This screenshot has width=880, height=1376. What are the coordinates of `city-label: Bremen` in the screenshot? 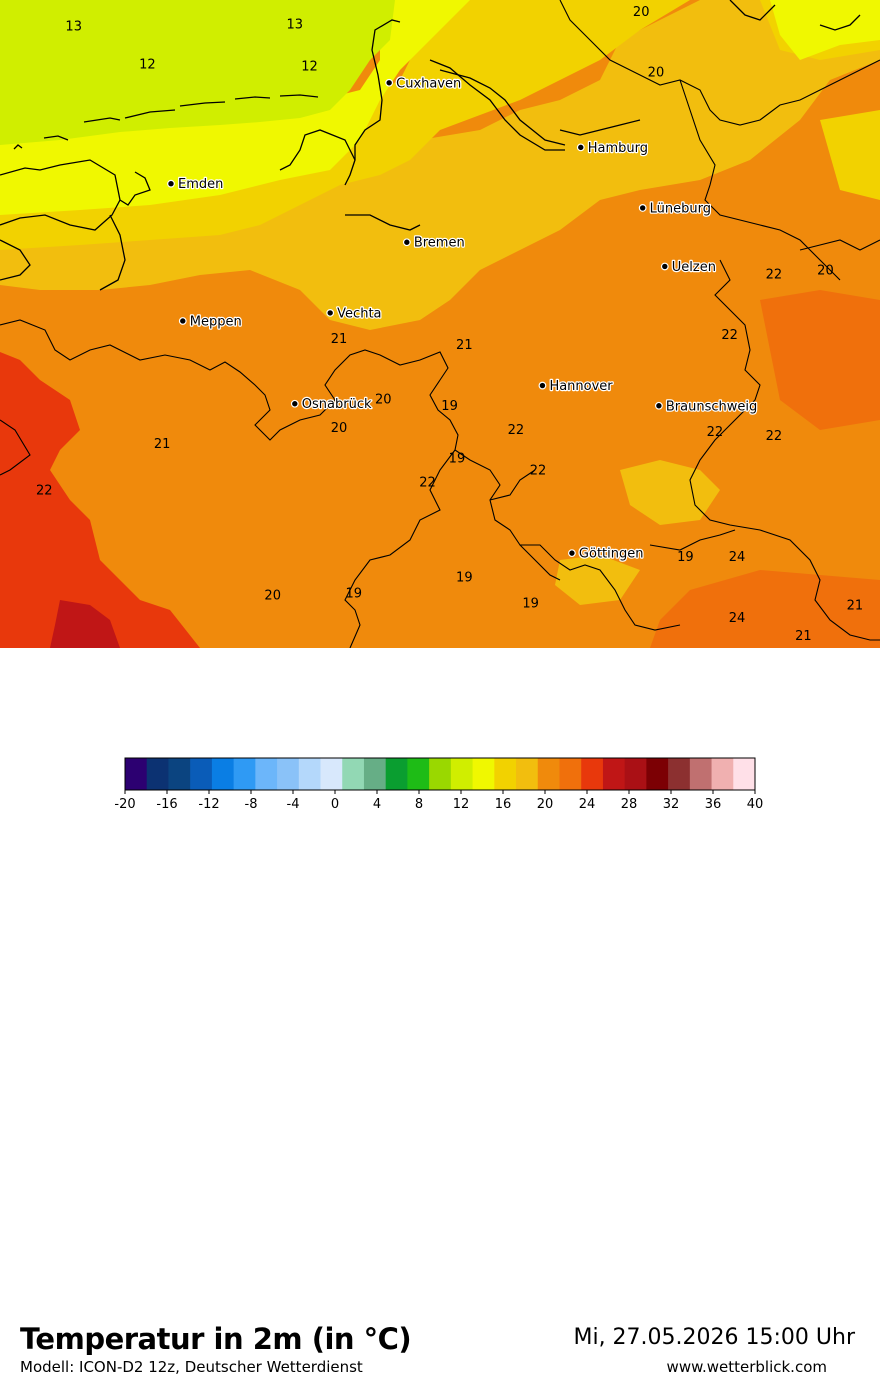 It's located at (439, 243).